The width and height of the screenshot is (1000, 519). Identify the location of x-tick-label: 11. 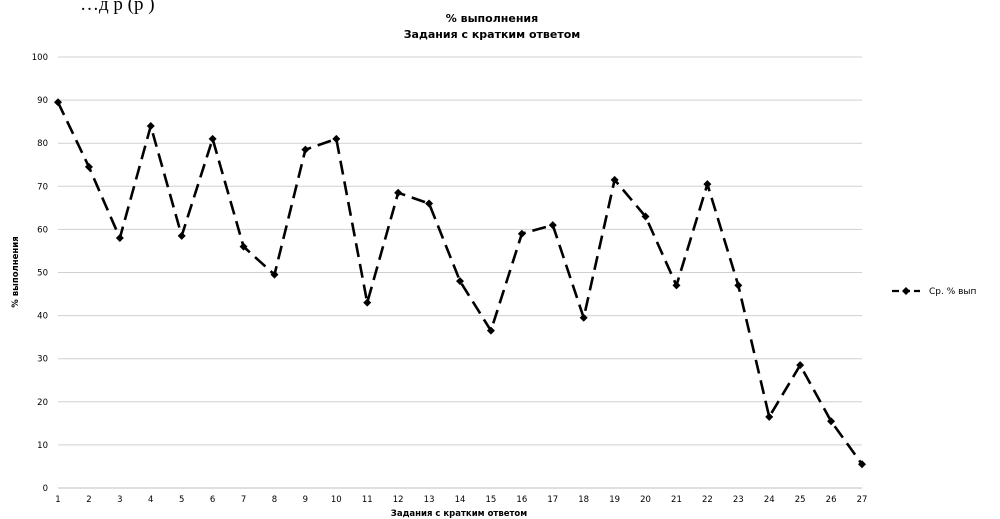
(367, 500).